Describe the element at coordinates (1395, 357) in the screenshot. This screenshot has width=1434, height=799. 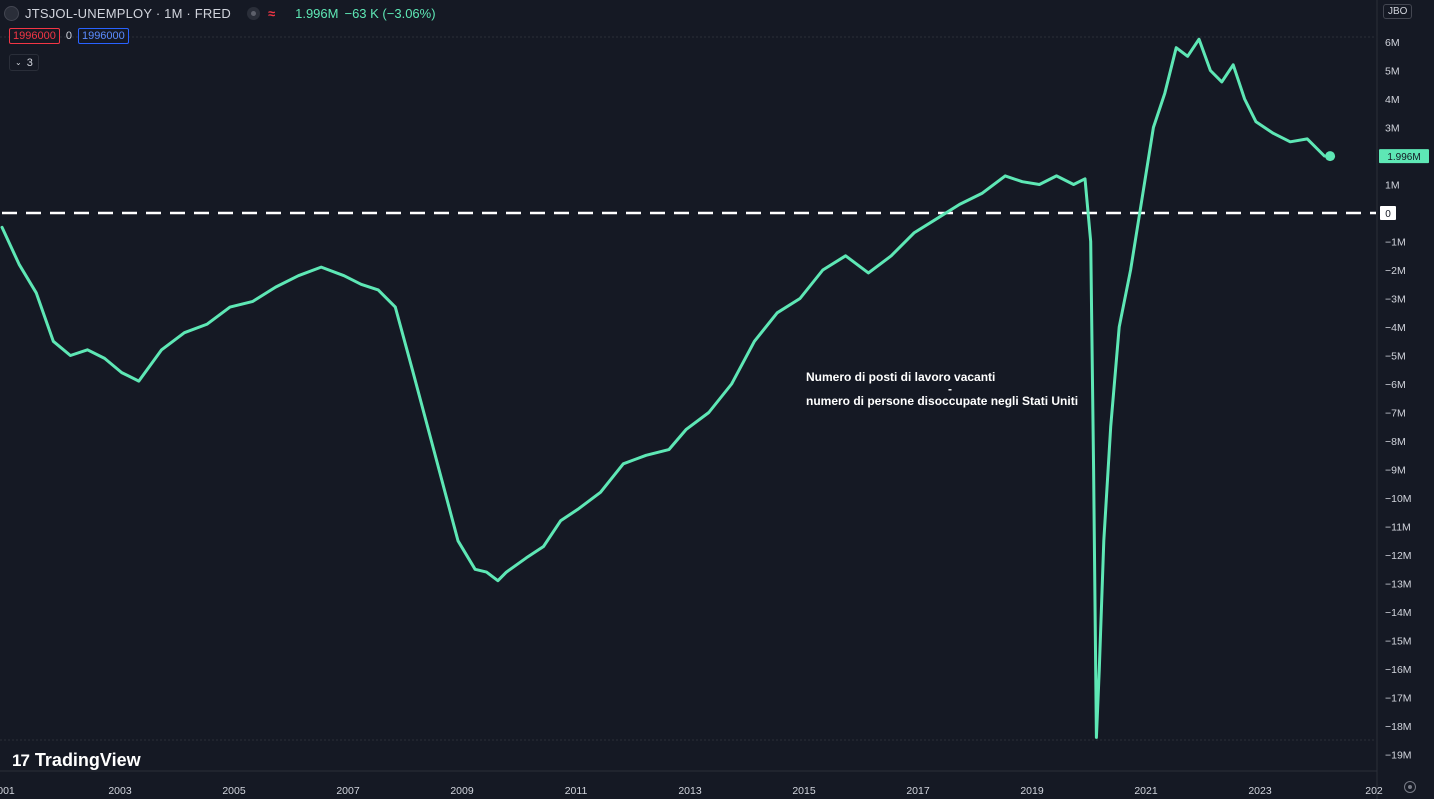
I see `y-tick-label: −5M` at that location.